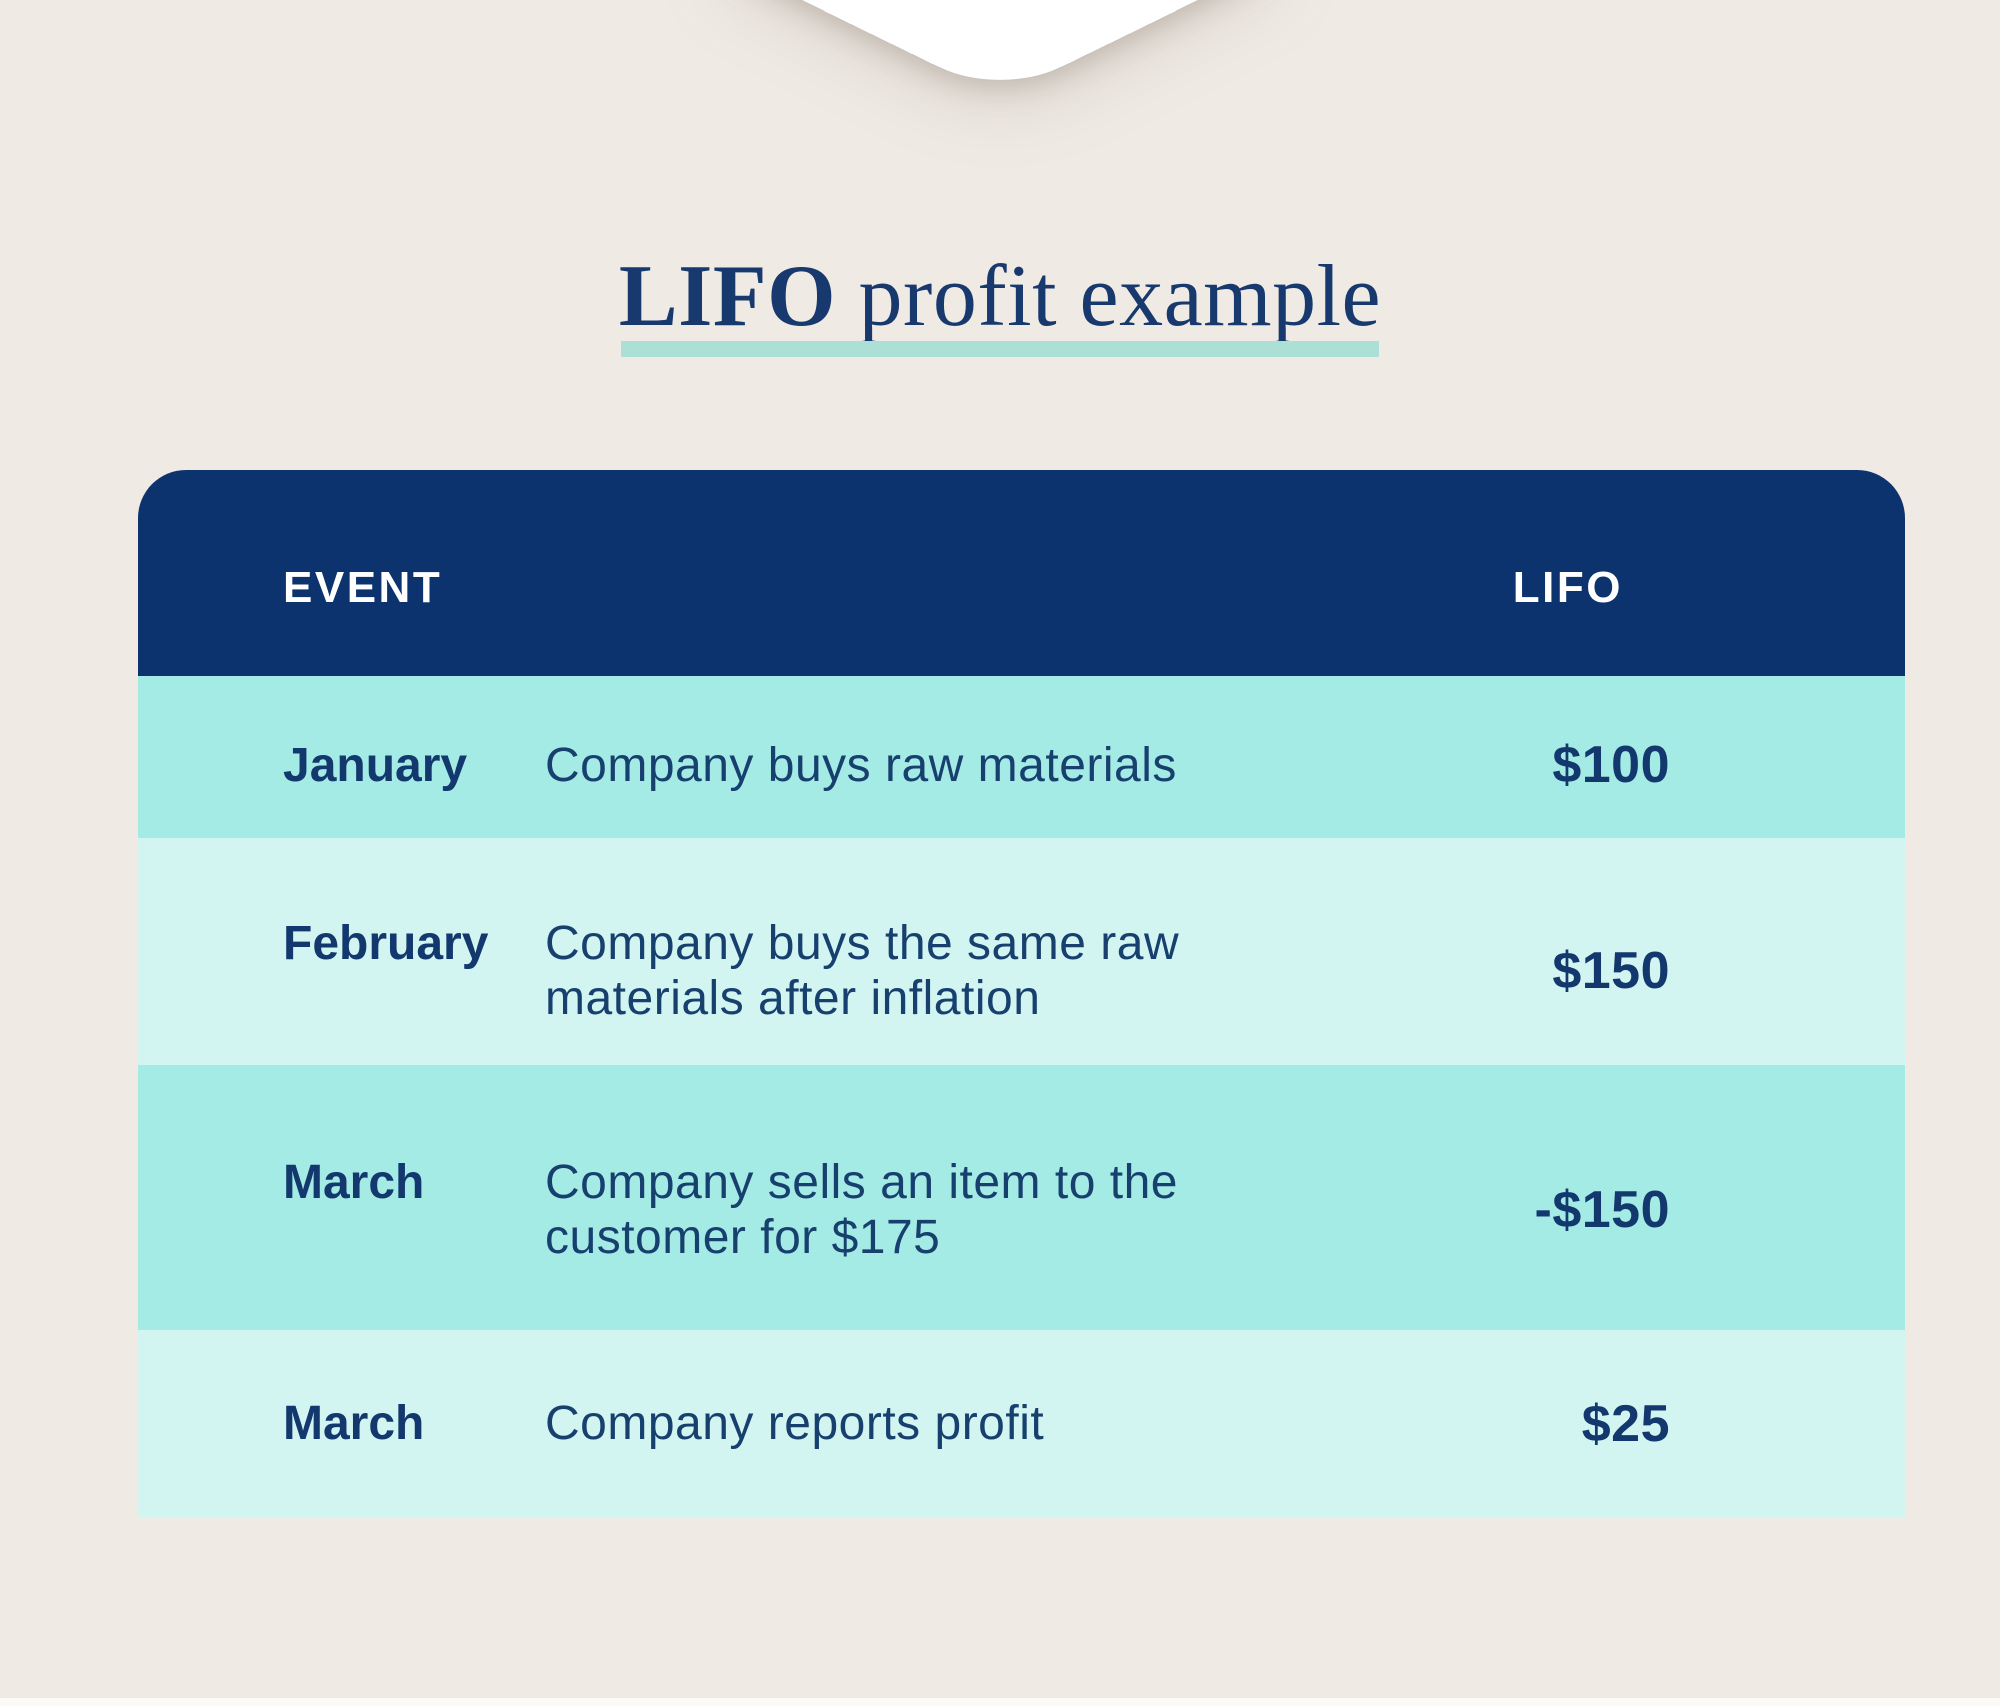 This screenshot has width=2000, height=1706. Describe the element at coordinates (1611, 970) in the screenshot. I see `row-lifo-value: $150` at that location.